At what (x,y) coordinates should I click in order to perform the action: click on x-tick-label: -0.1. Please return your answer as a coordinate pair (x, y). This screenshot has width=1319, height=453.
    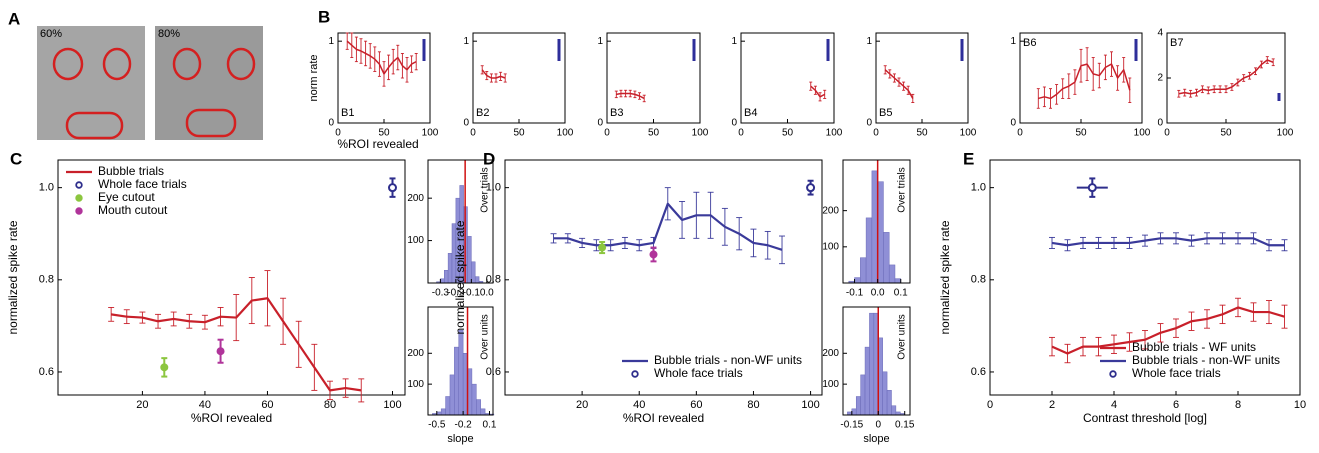
    Looking at the image, I should click on (472, 293).